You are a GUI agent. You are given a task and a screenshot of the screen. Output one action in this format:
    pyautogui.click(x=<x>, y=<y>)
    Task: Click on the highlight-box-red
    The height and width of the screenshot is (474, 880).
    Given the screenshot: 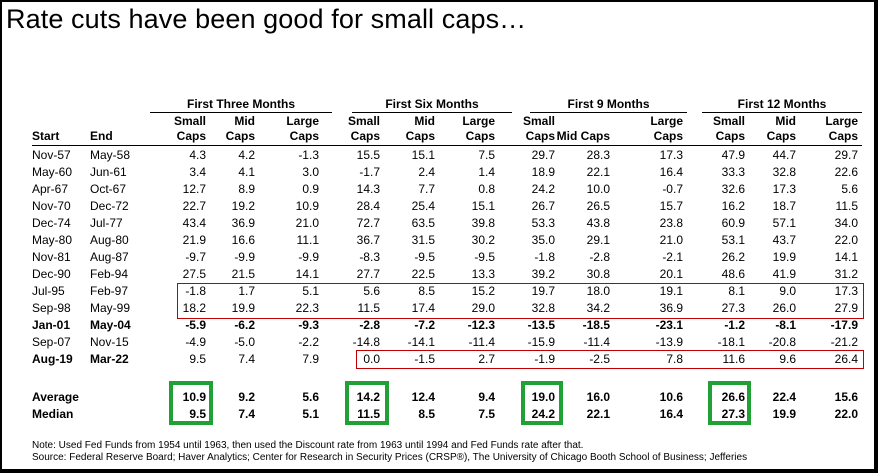 What is the action you would take?
    pyautogui.click(x=520, y=301)
    